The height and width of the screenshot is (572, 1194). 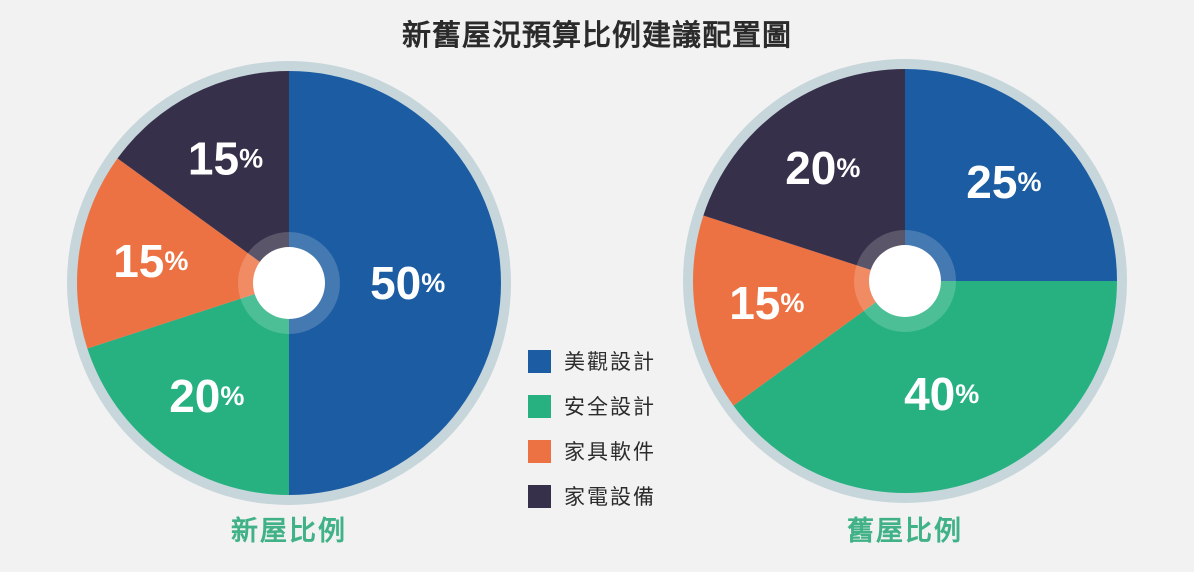 What do you see at coordinates (610, 497) in the screenshot?
I see `legend-item-label: 家電設備` at bounding box center [610, 497].